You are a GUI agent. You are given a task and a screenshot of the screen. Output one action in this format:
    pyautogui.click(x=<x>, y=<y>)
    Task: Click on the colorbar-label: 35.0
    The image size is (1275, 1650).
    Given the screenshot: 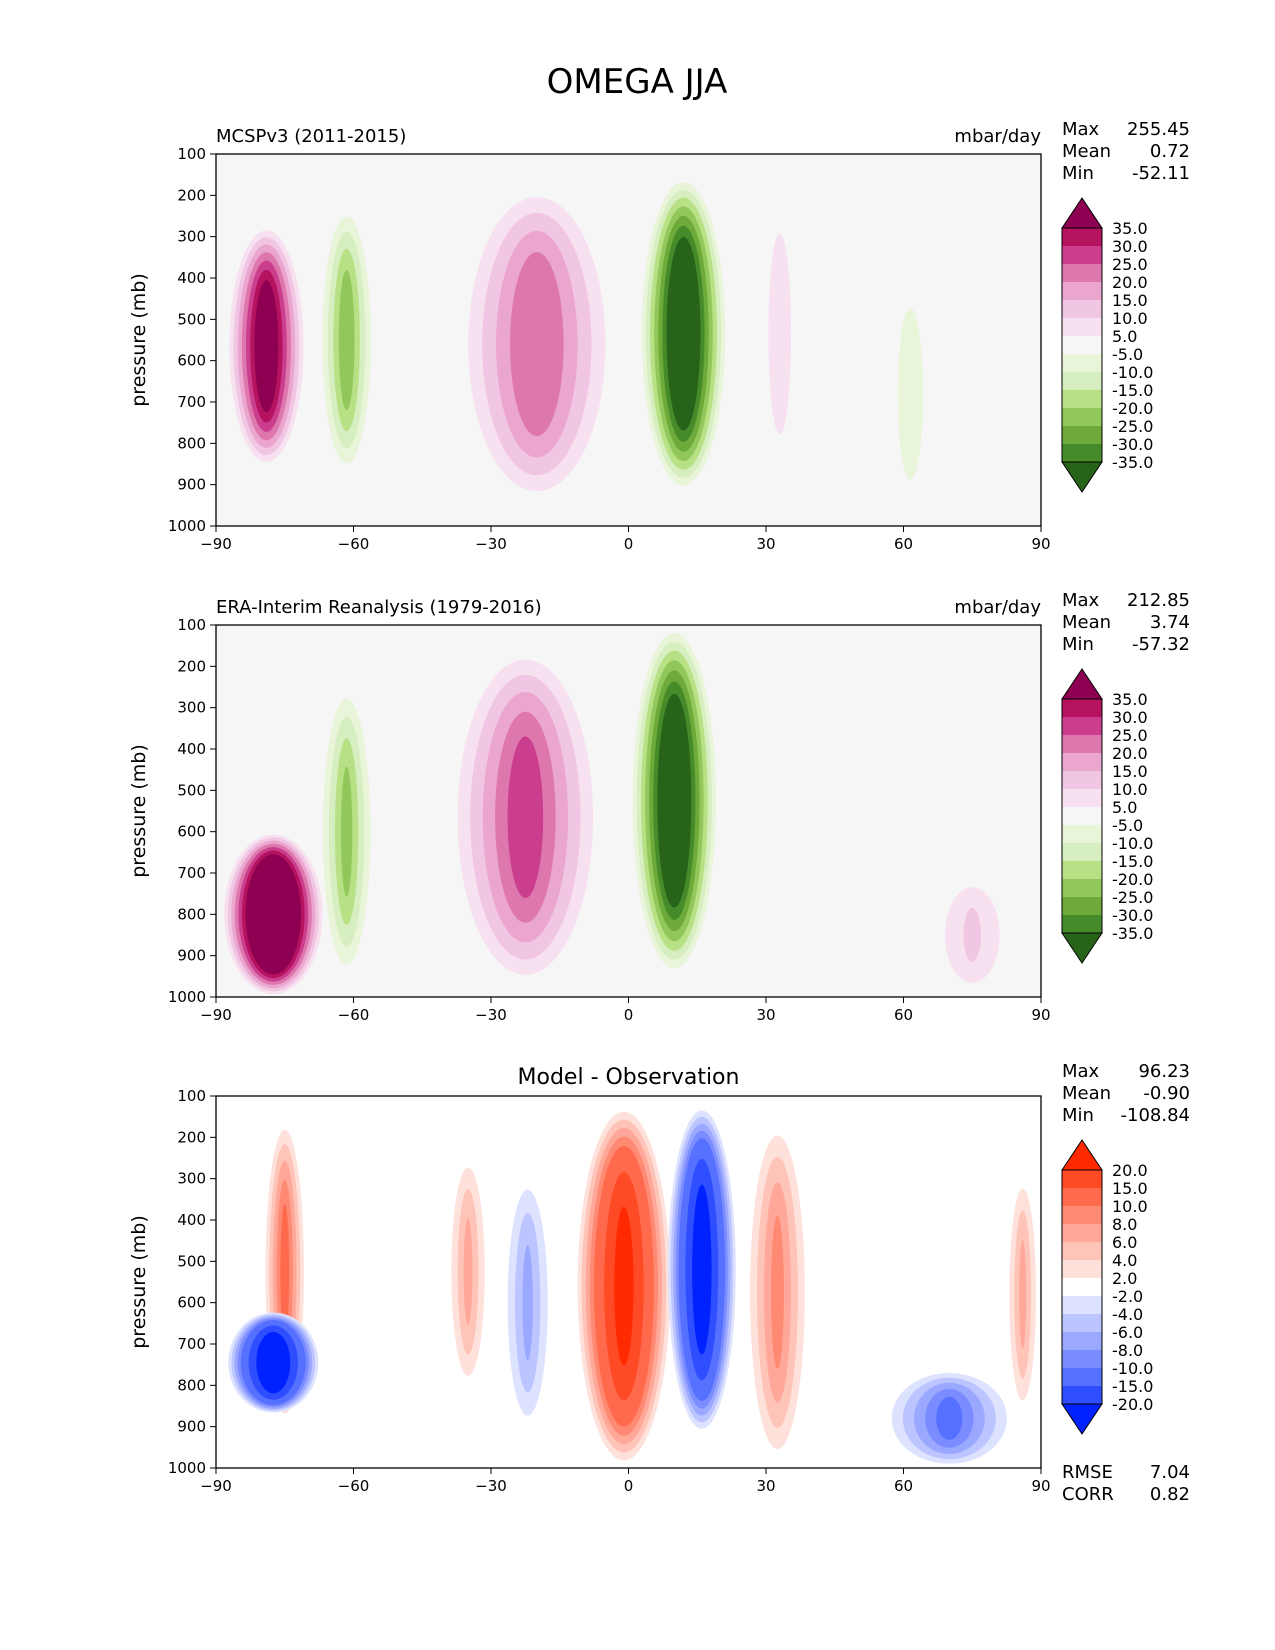 What is the action you would take?
    pyautogui.click(x=1130, y=228)
    